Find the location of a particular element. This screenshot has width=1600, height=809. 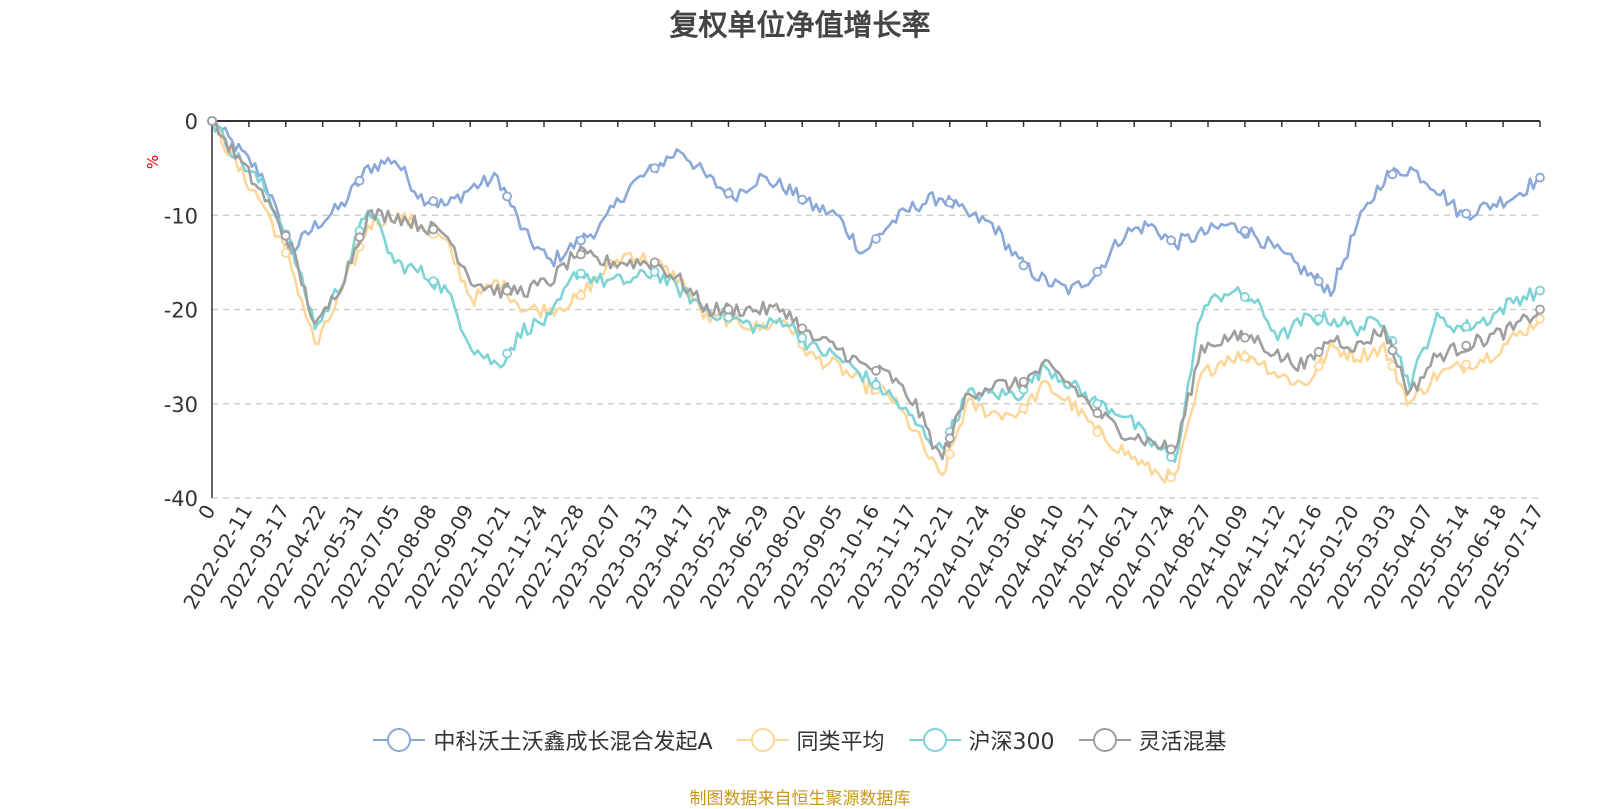

legend: 中科沃土沃鑫成长混合发起A 同类平均 沪深300 灵活混基 is located at coordinates (800, 740).